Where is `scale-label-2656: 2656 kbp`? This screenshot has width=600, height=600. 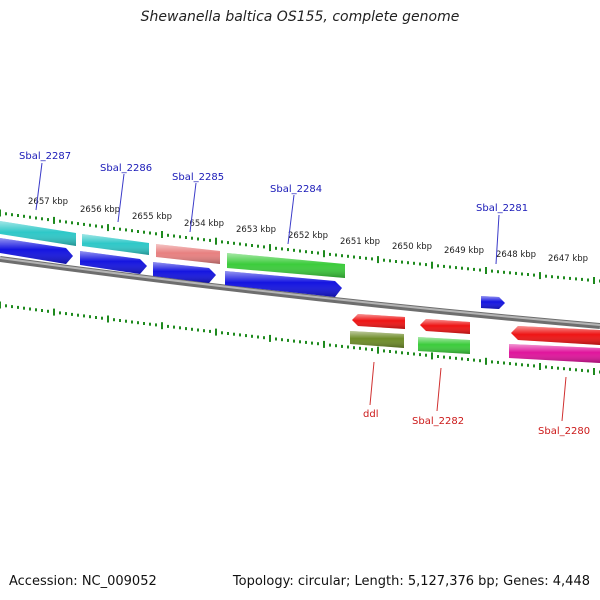
scale-label-2656: 2656 kbp is located at coordinates (100, 210).